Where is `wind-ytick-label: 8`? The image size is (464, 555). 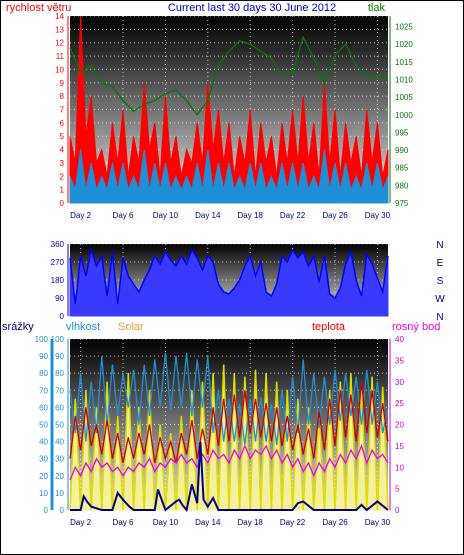
wind-ytick-label: 8 is located at coordinates (62, 96).